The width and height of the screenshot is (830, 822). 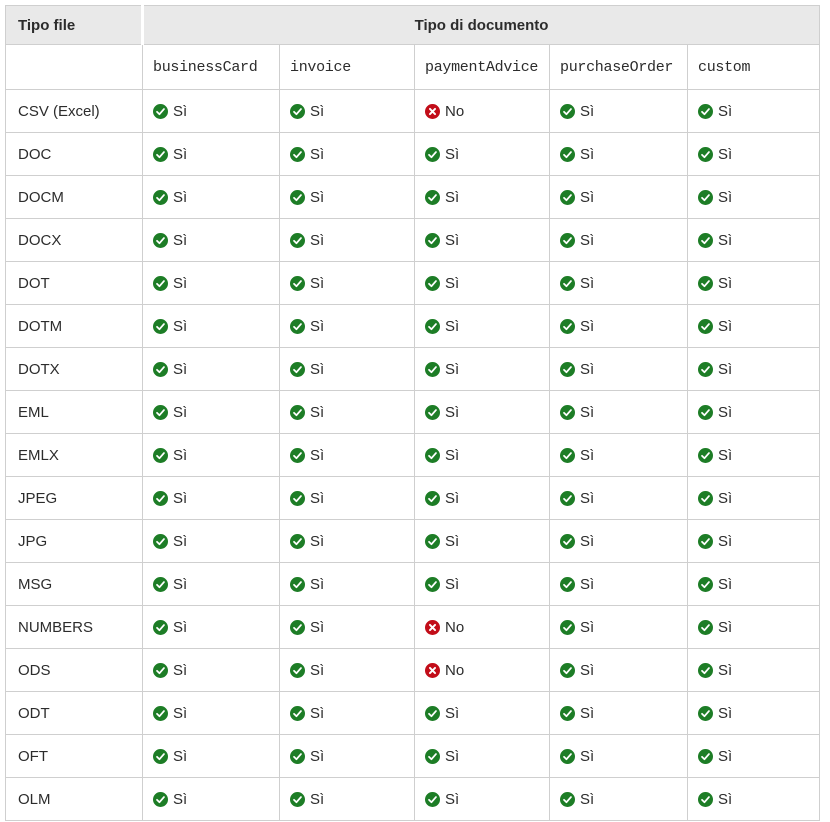 What do you see at coordinates (413, 541) in the screenshot?
I see `table-row: JPG Sì Sì Sì Sì Sì` at bounding box center [413, 541].